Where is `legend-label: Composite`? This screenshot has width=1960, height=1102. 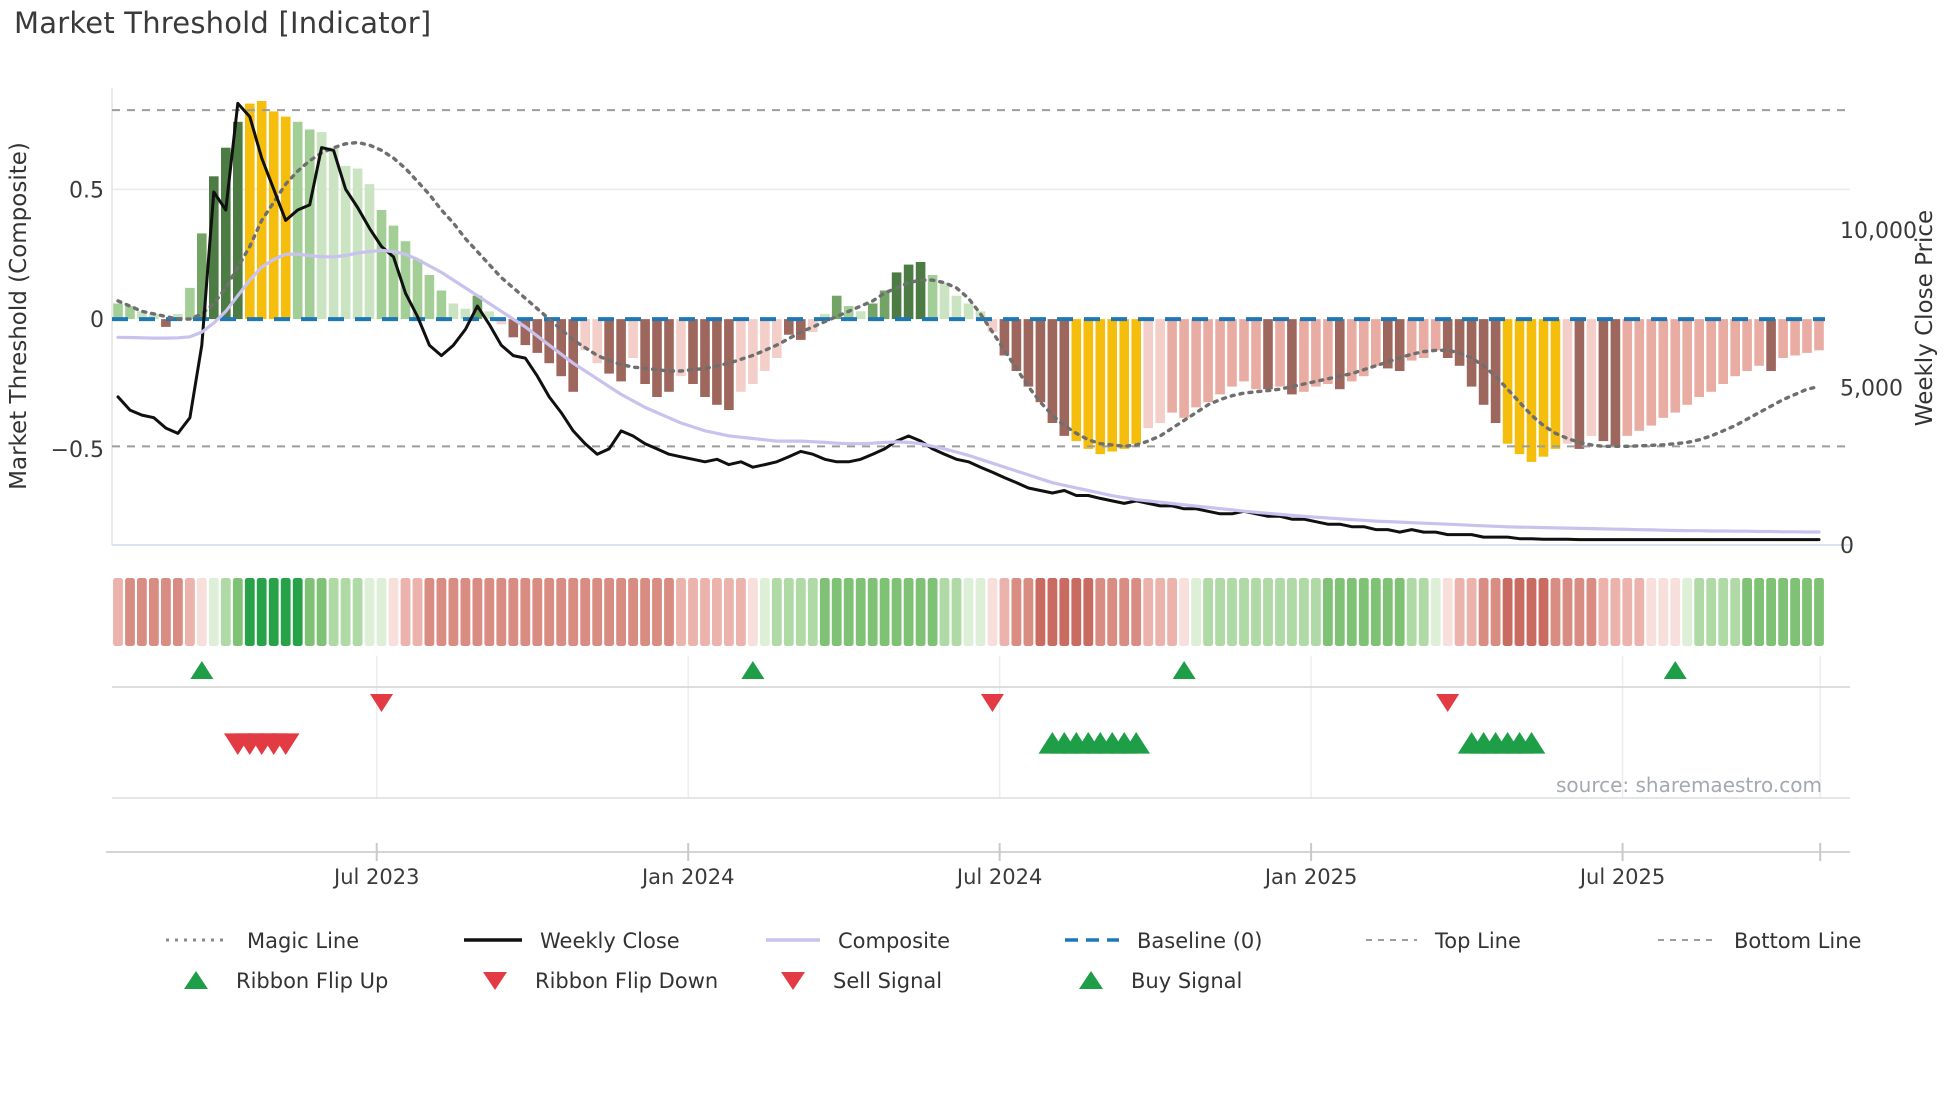 legend-label: Composite is located at coordinates (894, 941).